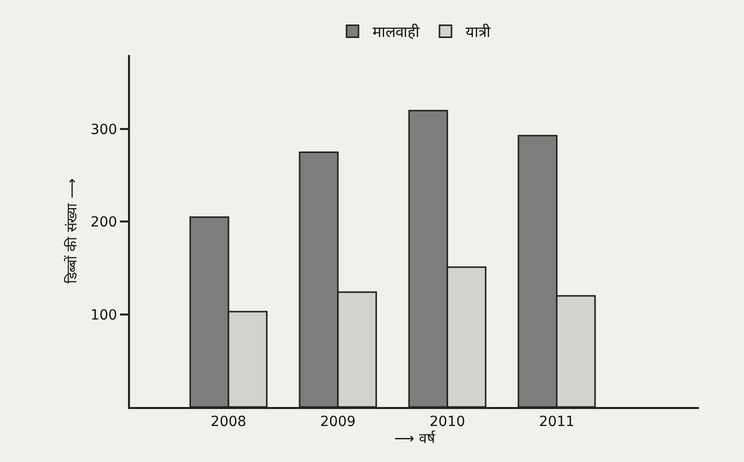  What do you see at coordinates (228, 422) in the screenshot?
I see `x-tick-label: 2008` at bounding box center [228, 422].